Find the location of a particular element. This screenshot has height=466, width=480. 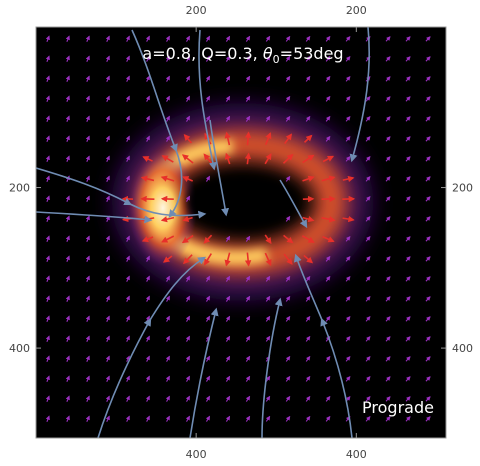

right-tick-label: 200 is located at coordinates (462, 188).